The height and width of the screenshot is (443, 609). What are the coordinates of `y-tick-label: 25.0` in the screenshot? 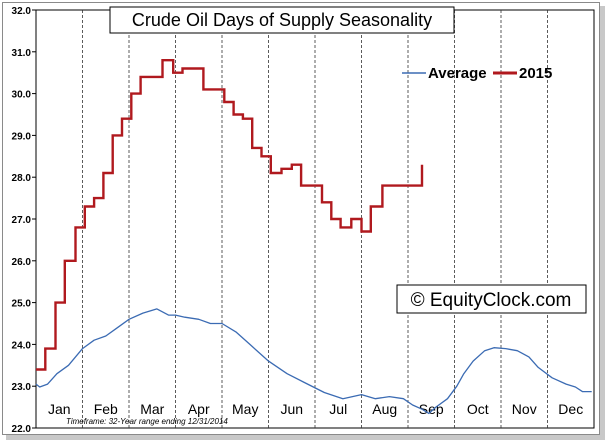 It's located at (22, 304).